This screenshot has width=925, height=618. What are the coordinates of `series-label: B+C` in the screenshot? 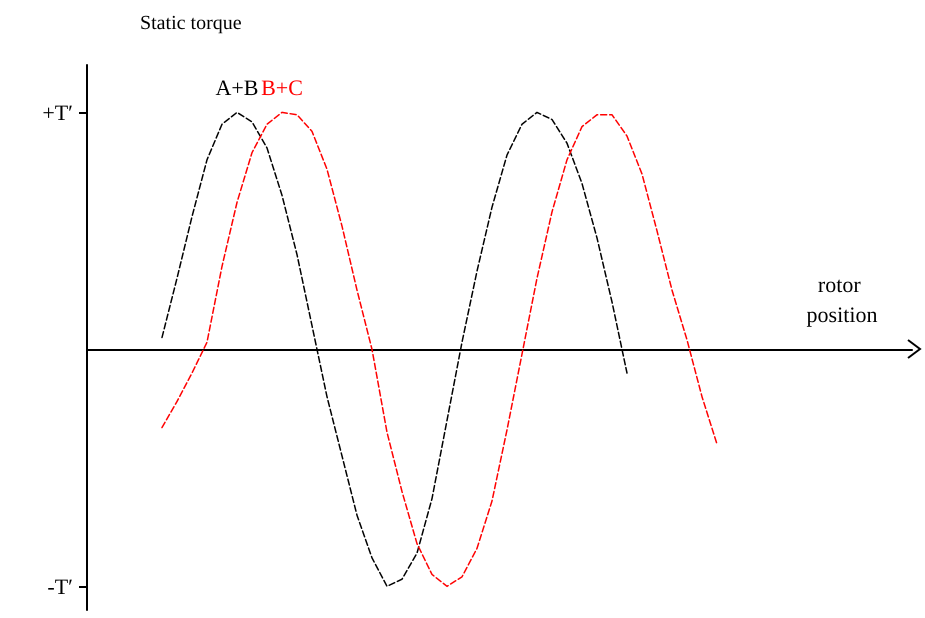 It's located at (282, 87).